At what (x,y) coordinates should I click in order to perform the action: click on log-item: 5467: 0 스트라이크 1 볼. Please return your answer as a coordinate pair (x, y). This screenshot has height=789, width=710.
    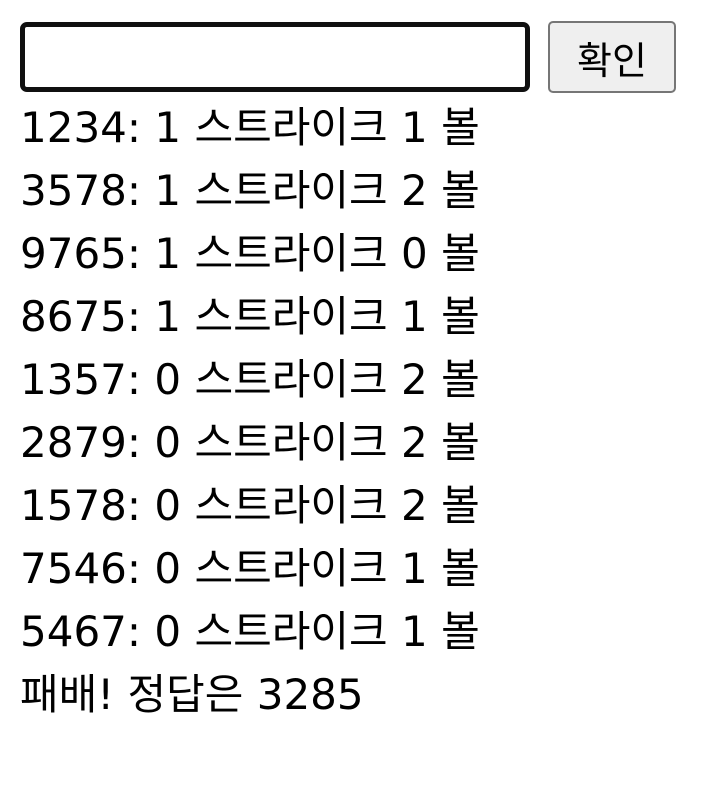
    Looking at the image, I should click on (250, 631).